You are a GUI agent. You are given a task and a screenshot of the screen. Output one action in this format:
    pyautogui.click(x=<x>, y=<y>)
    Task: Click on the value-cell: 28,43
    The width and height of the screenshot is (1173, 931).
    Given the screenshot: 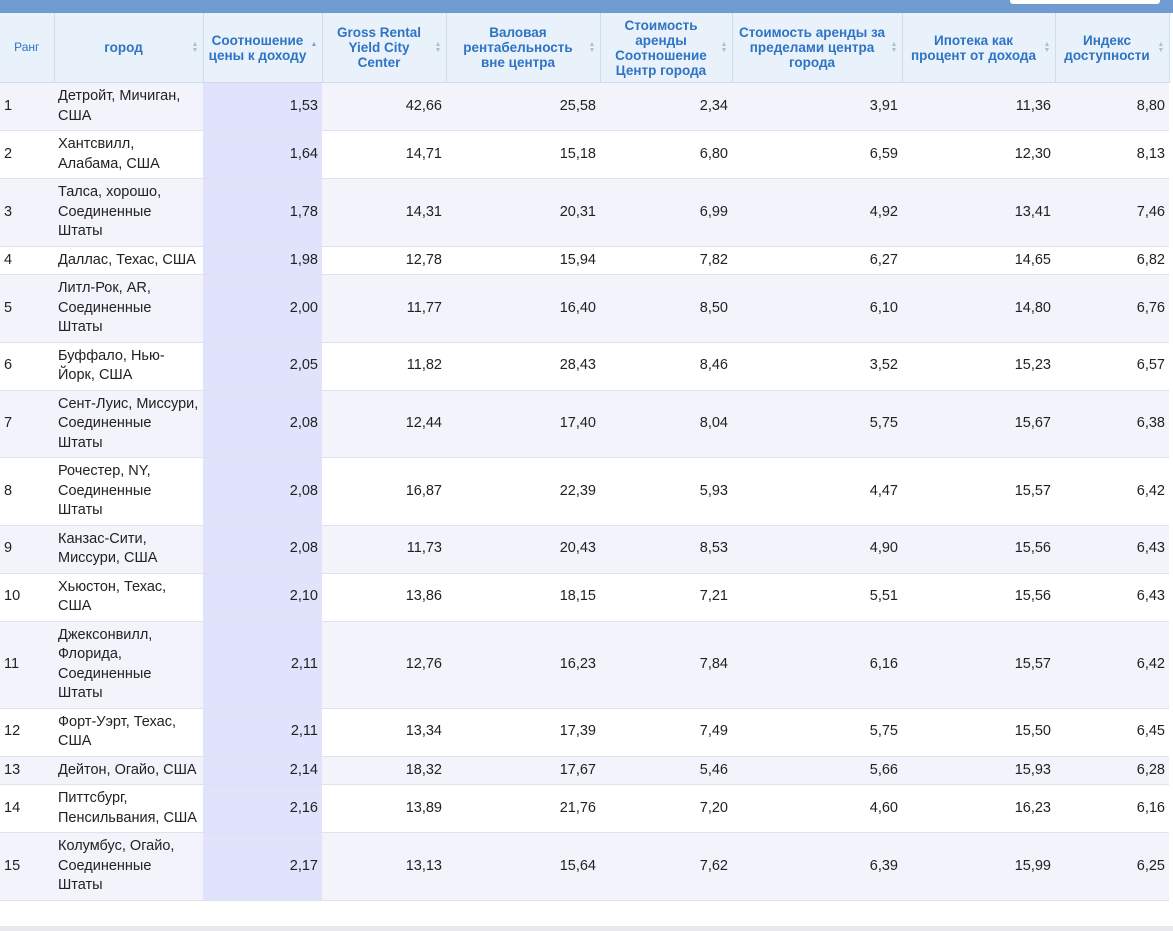 What is the action you would take?
    pyautogui.click(x=523, y=366)
    